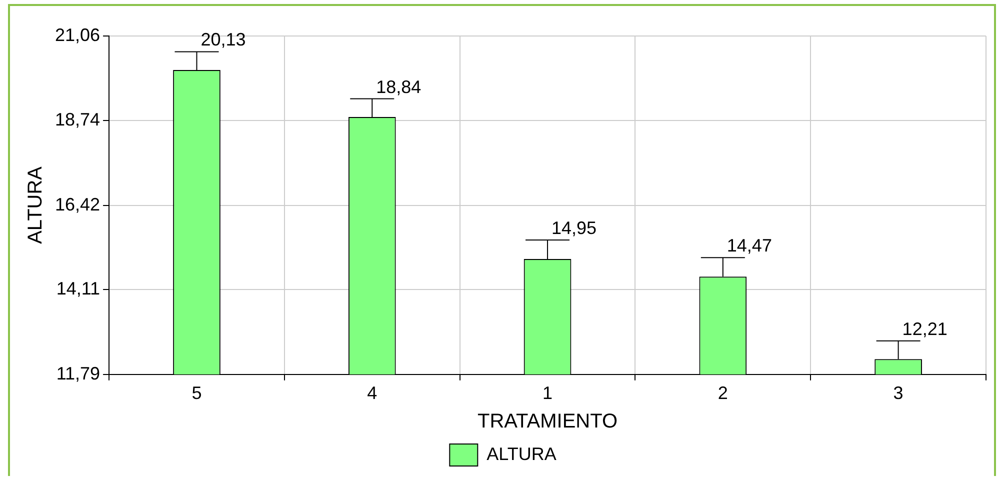 The image size is (1000, 477). Describe the element at coordinates (223, 40) in the screenshot. I see `data-label: 20,13` at that location.